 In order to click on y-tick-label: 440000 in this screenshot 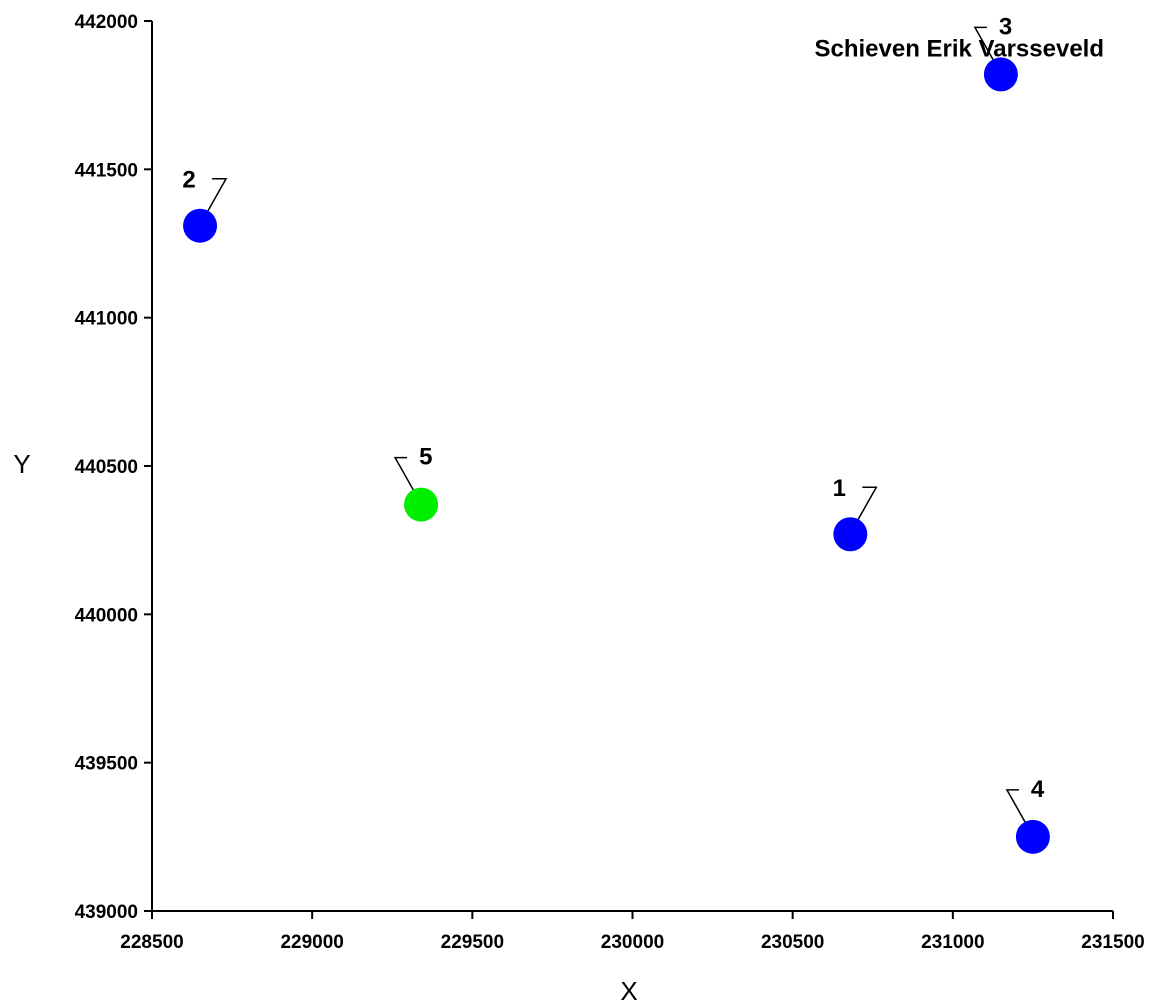, I will do `click(106, 615)`.